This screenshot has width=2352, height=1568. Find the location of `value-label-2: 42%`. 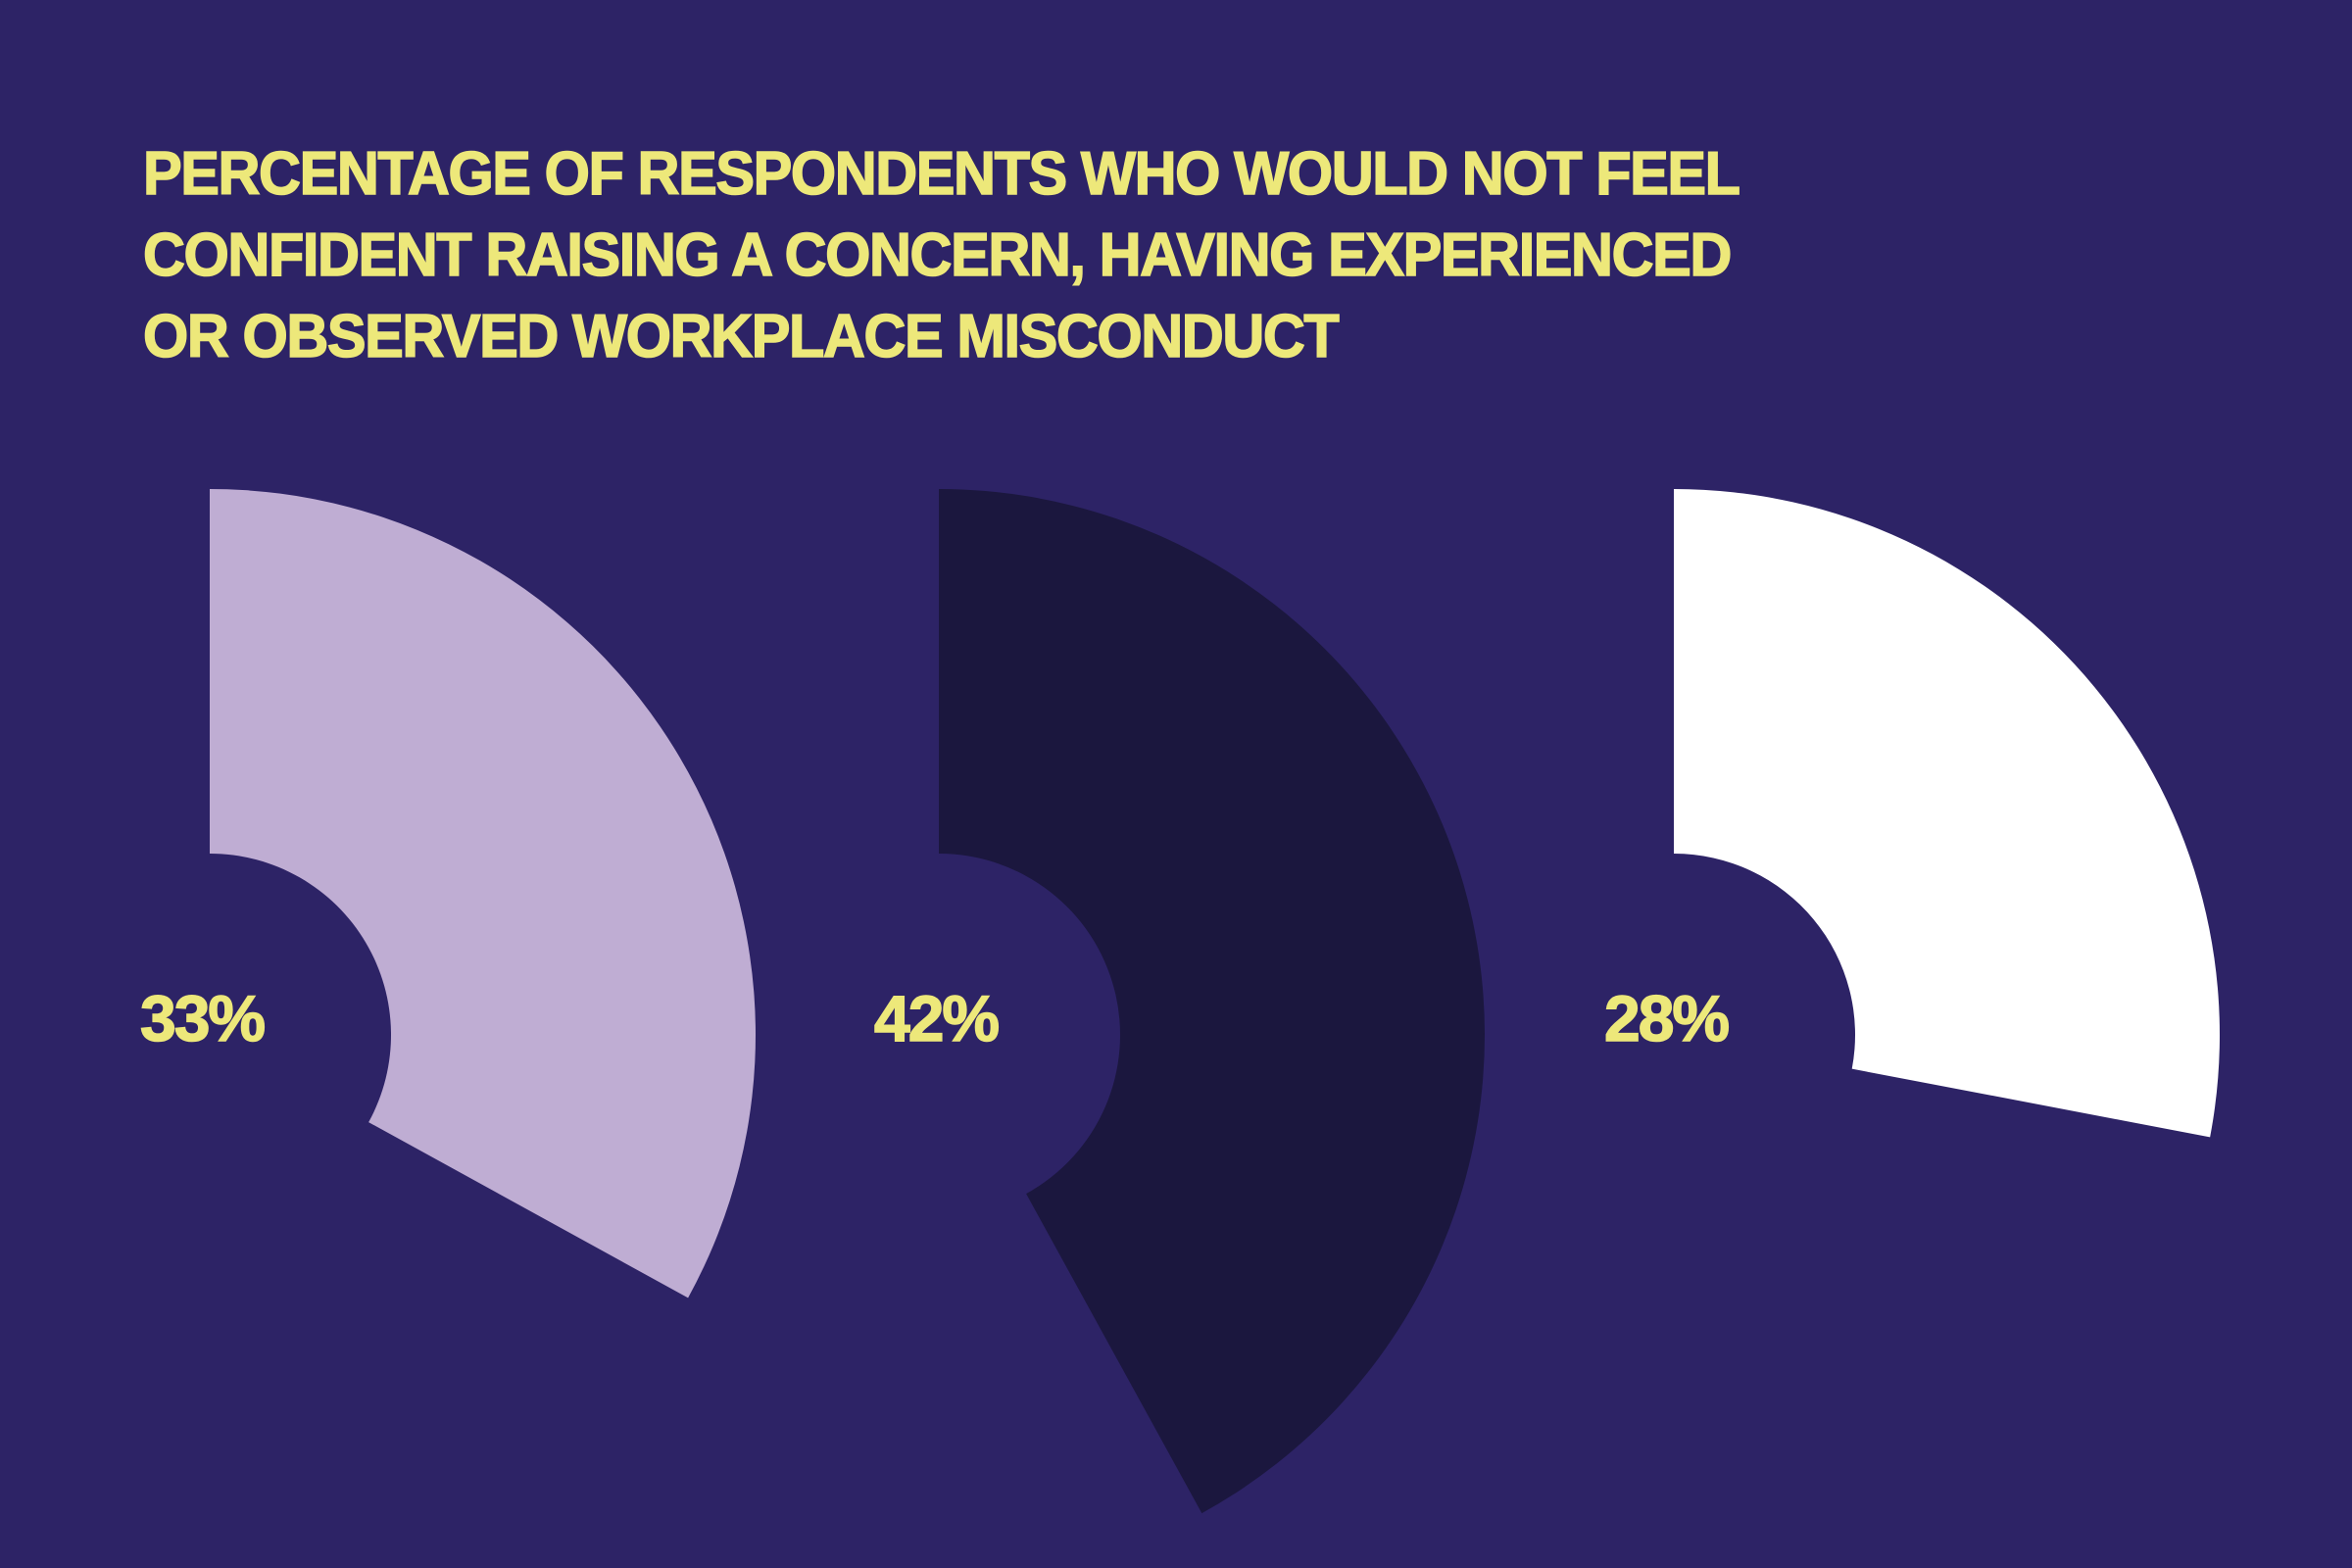

value-label-2: 42% is located at coordinates (937, 1018).